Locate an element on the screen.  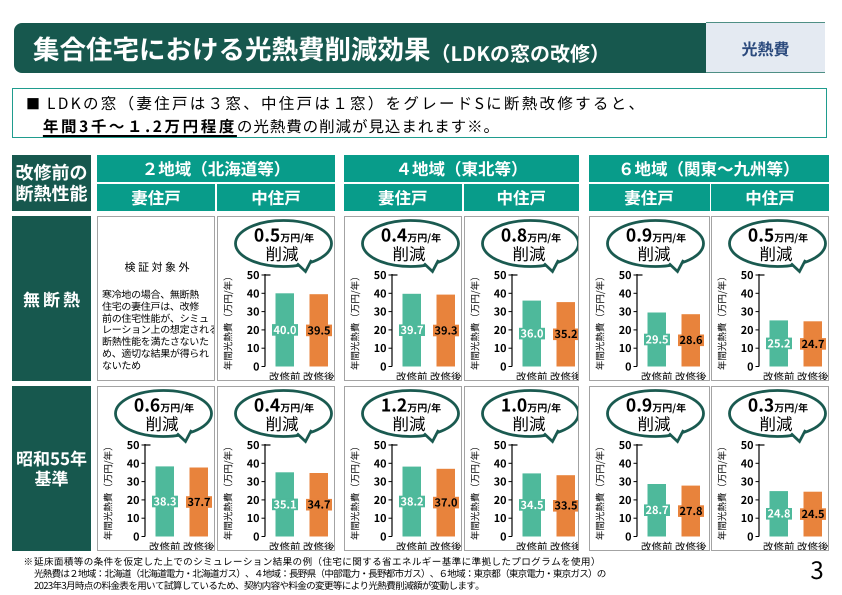
svg-text: 24.8 is located at coordinates (778, 513).